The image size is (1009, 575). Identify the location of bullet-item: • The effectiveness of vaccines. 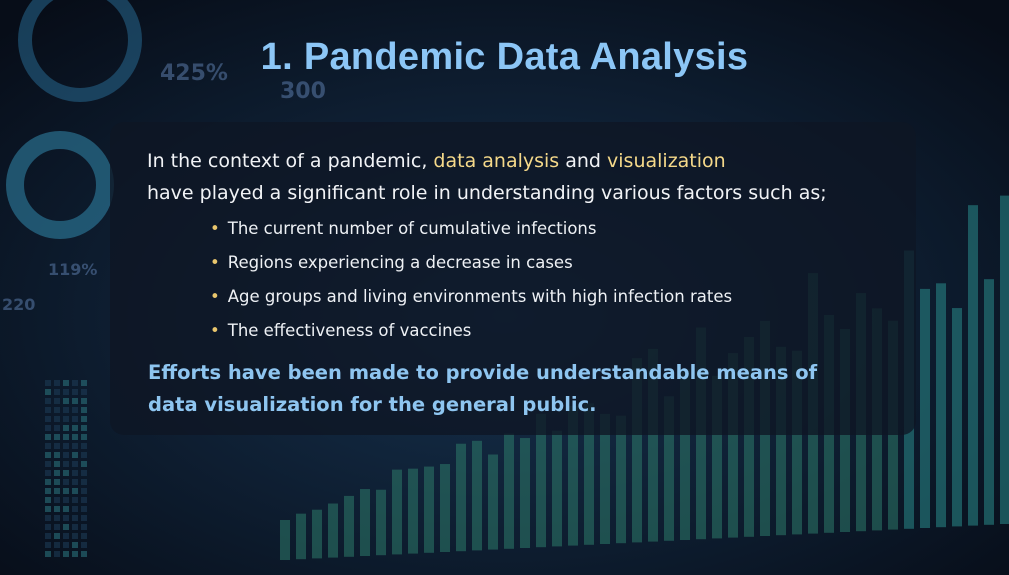
(471, 333).